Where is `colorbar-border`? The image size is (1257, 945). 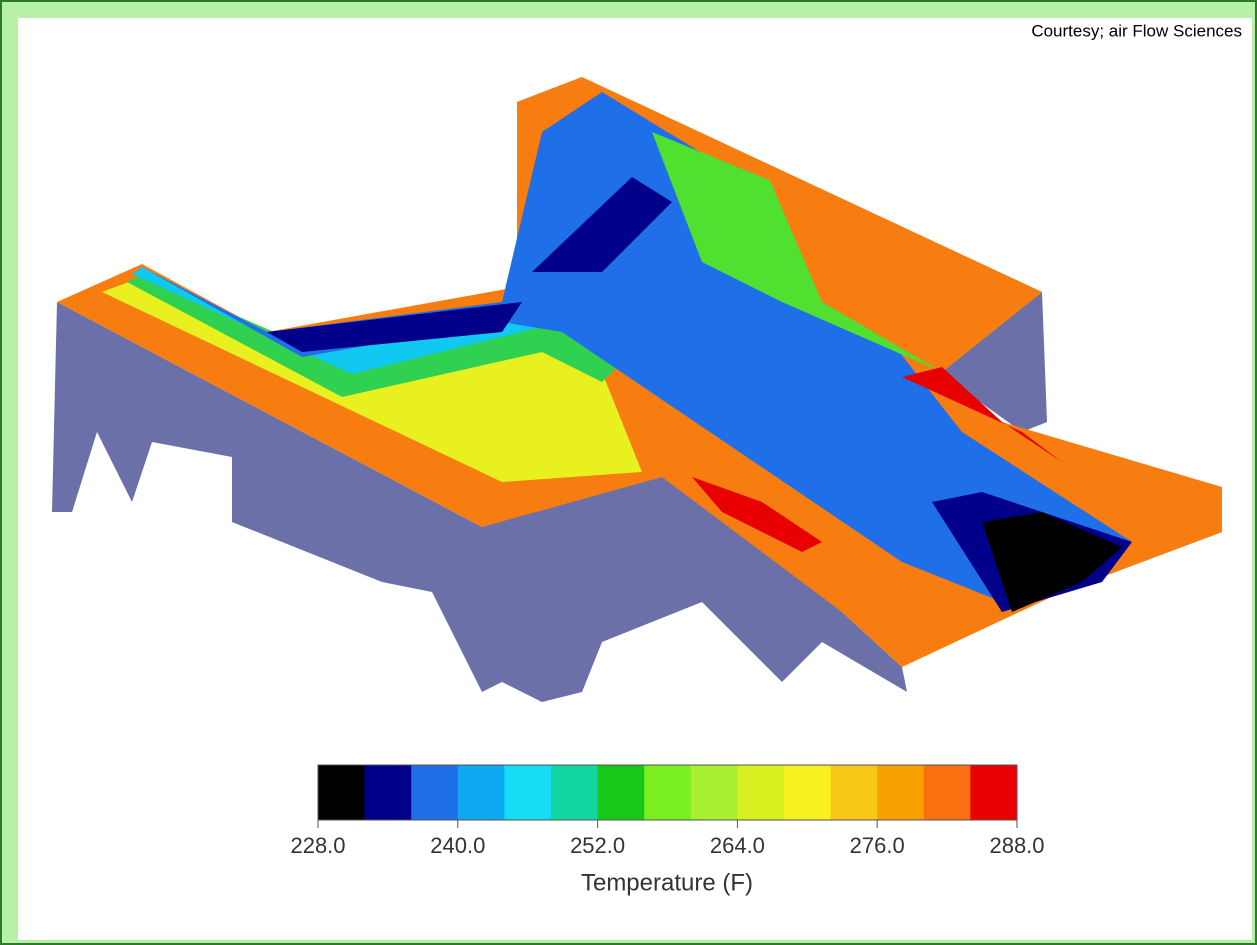 colorbar-border is located at coordinates (667, 792).